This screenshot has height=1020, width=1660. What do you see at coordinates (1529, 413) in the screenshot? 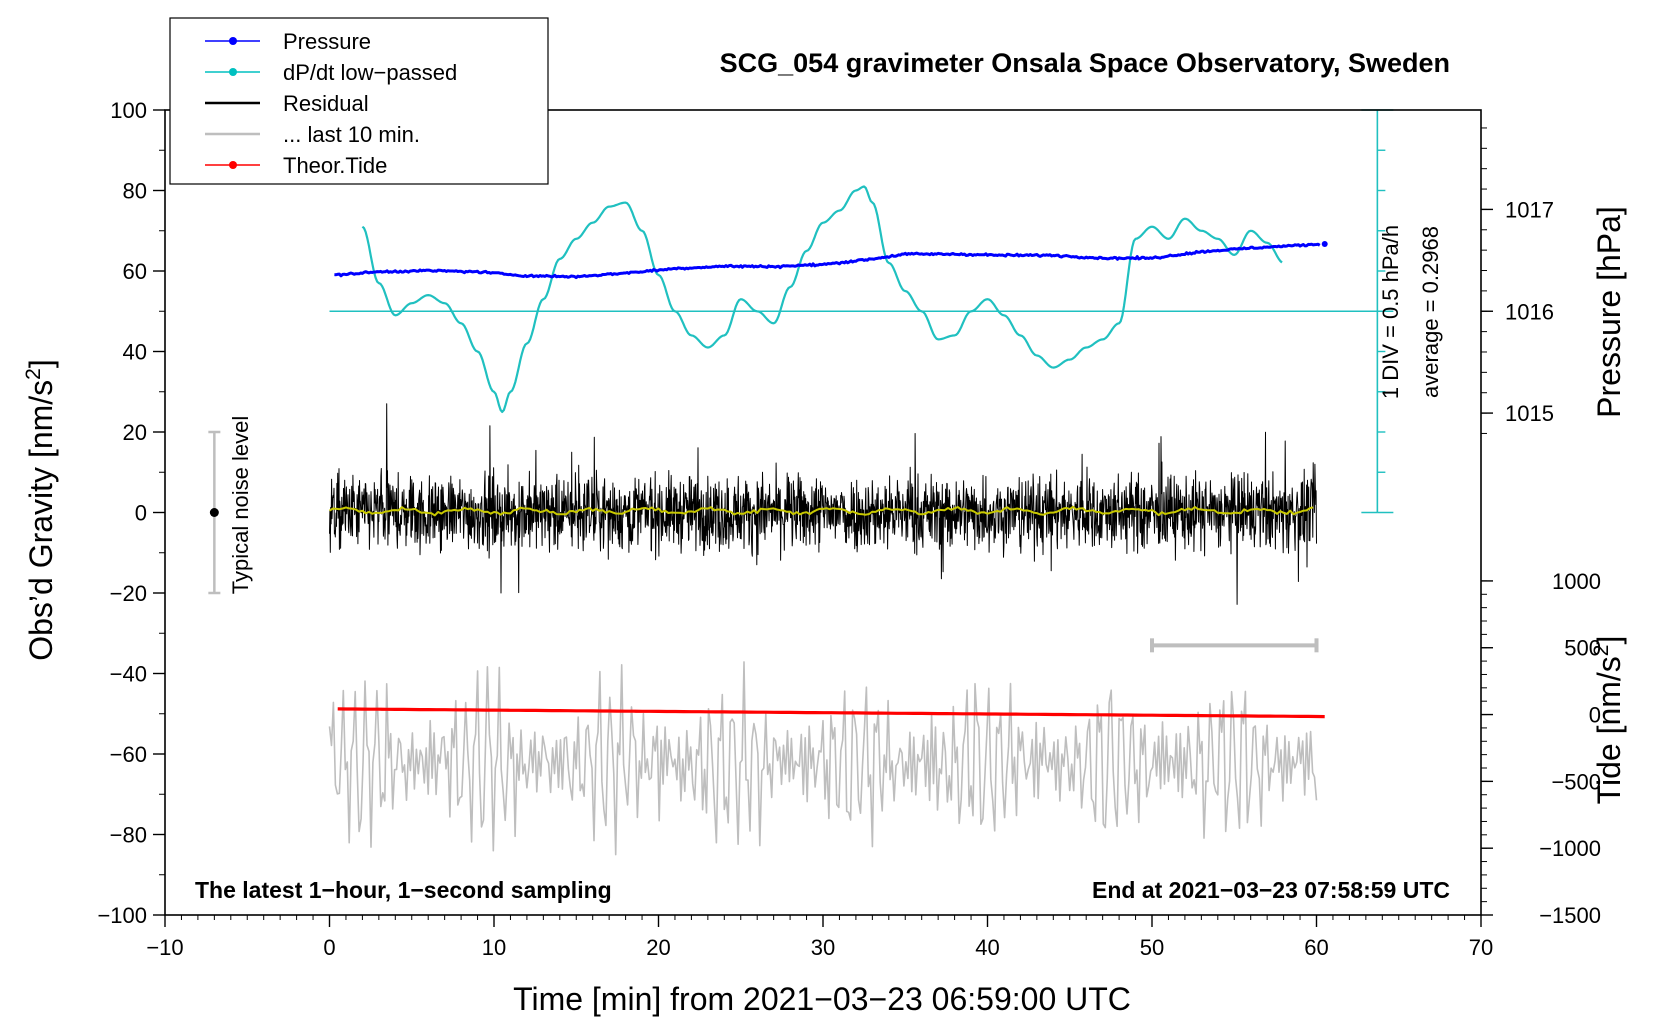
I see `pressure-tick-label: 1015` at bounding box center [1529, 413].